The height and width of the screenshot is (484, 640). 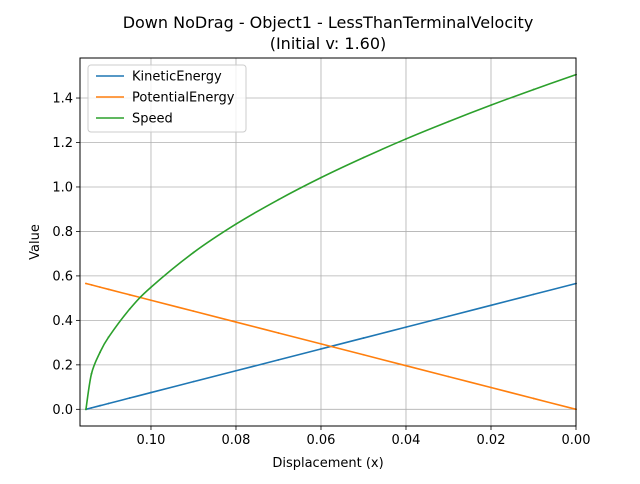 What do you see at coordinates (327, 463) in the screenshot?
I see `x-axis-label: Displacement (x)` at bounding box center [327, 463].